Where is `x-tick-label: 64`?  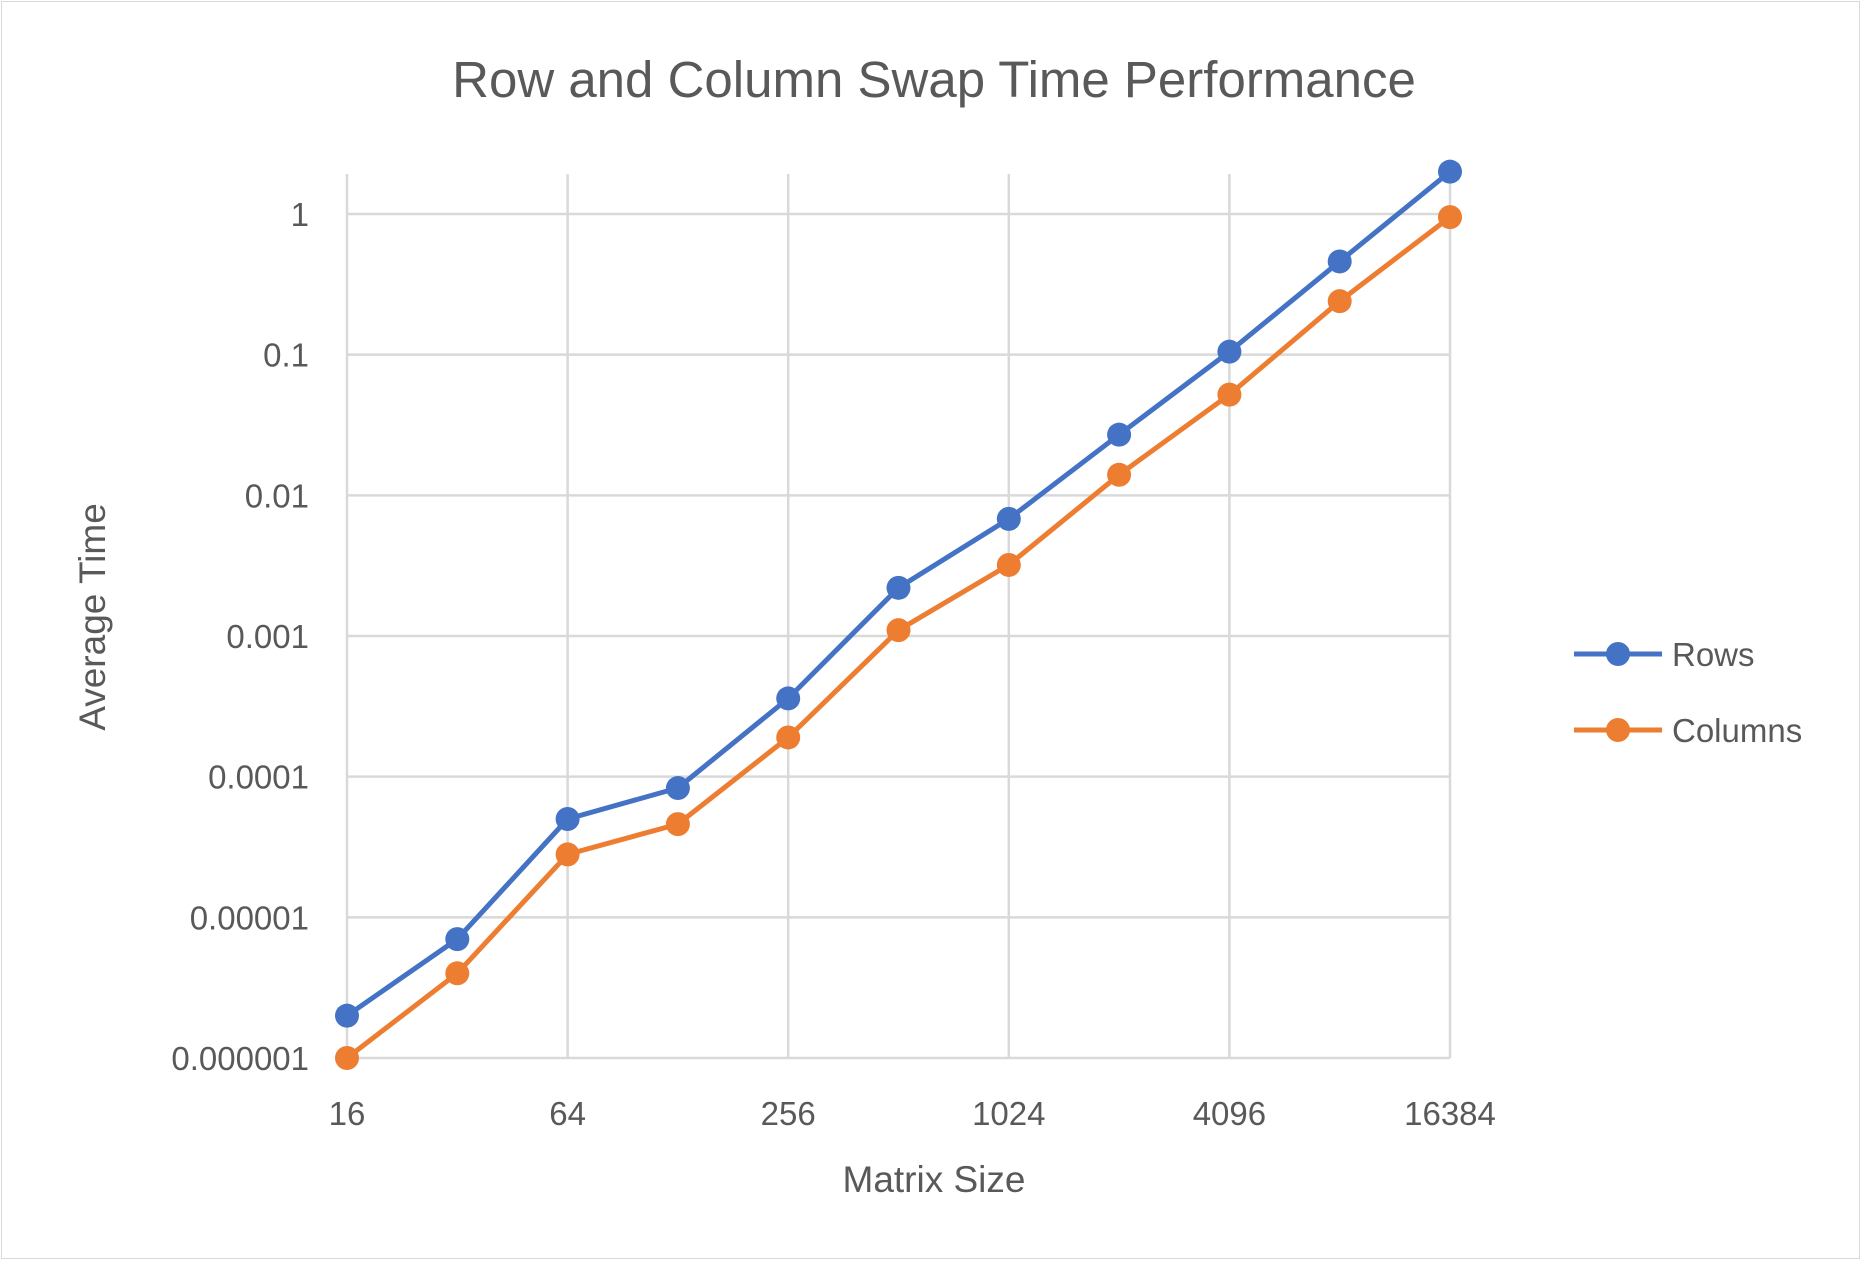
x-tick-label: 64 is located at coordinates (567, 1113).